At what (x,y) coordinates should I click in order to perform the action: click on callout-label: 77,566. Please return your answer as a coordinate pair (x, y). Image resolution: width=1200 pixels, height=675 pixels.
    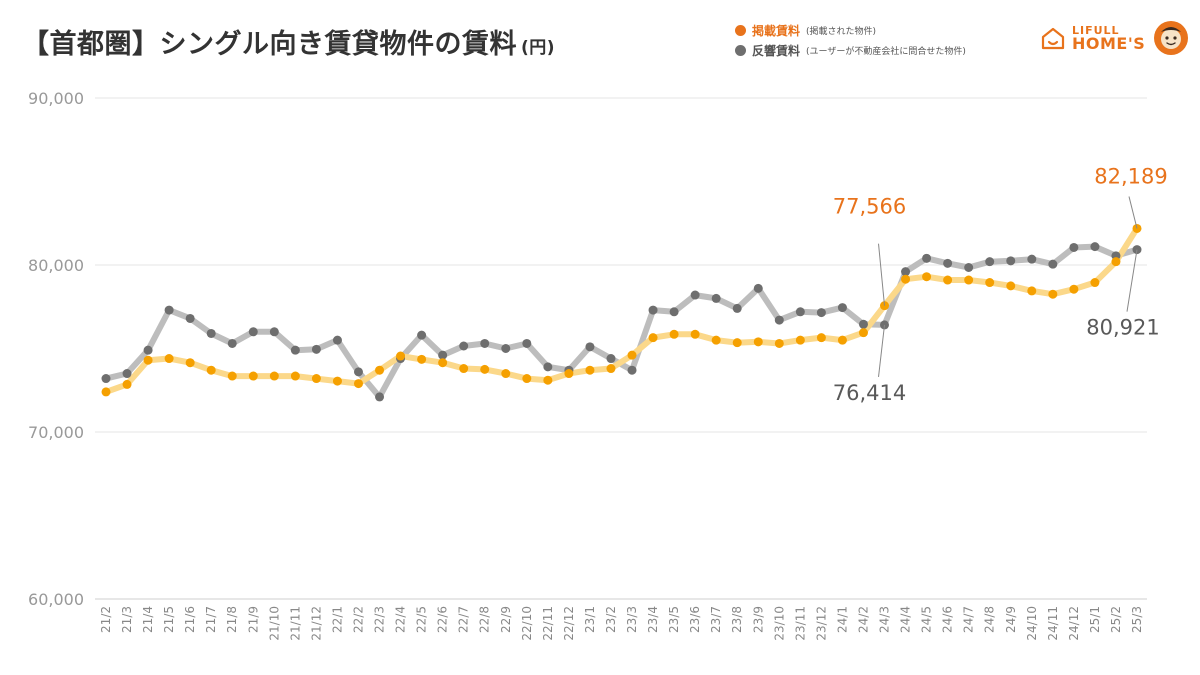
    Looking at the image, I should click on (869, 207).